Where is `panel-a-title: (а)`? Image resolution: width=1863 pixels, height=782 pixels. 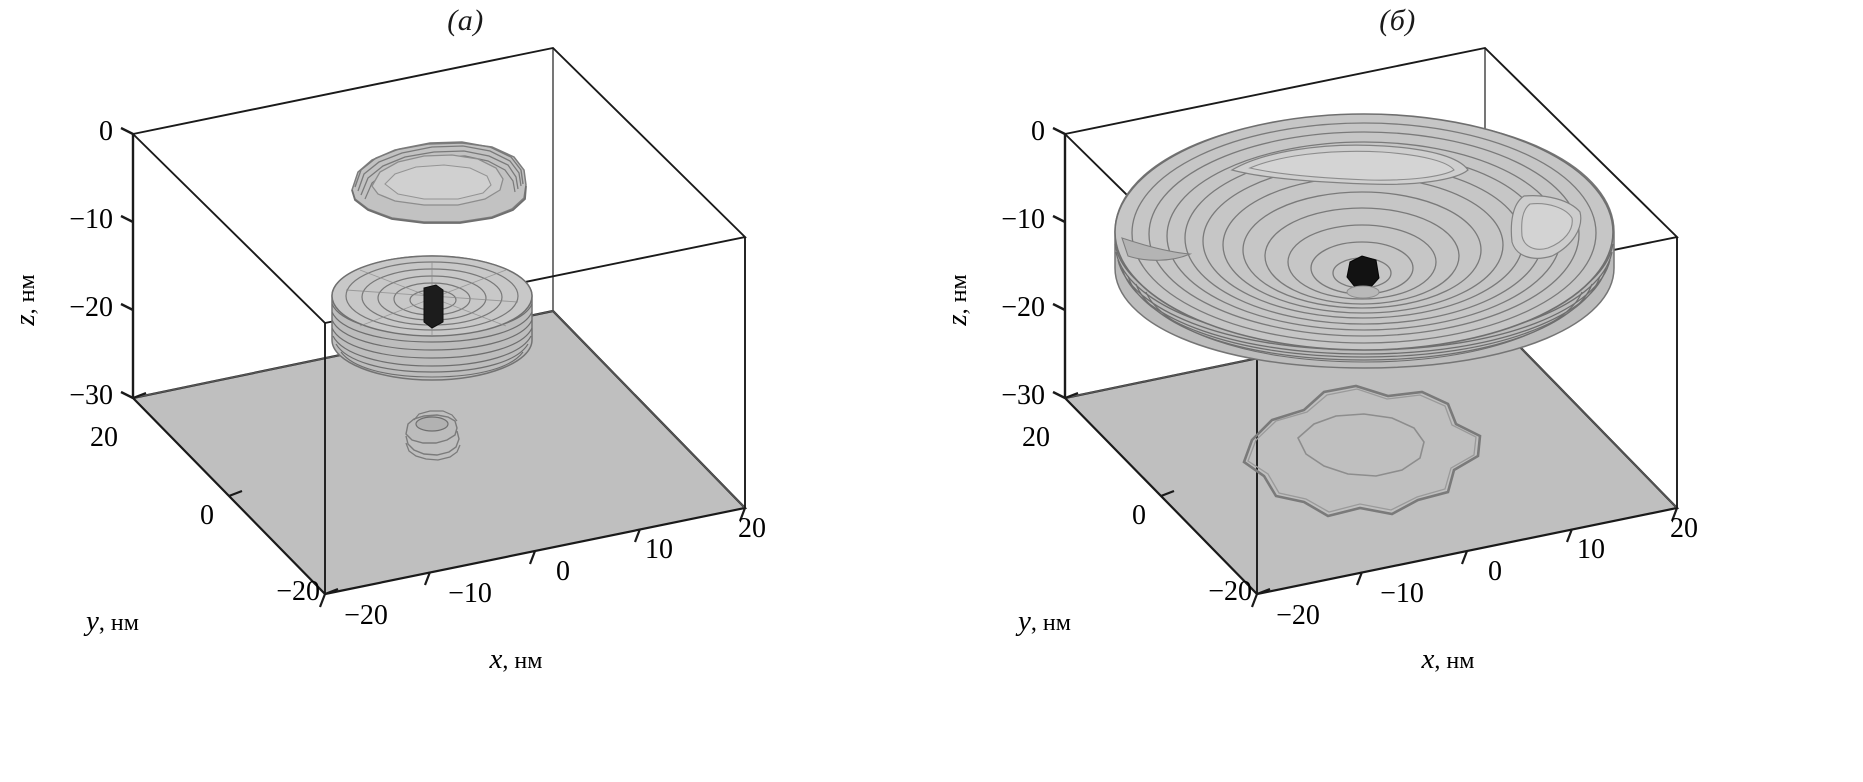 panel-a-title: (а) is located at coordinates (465, 21).